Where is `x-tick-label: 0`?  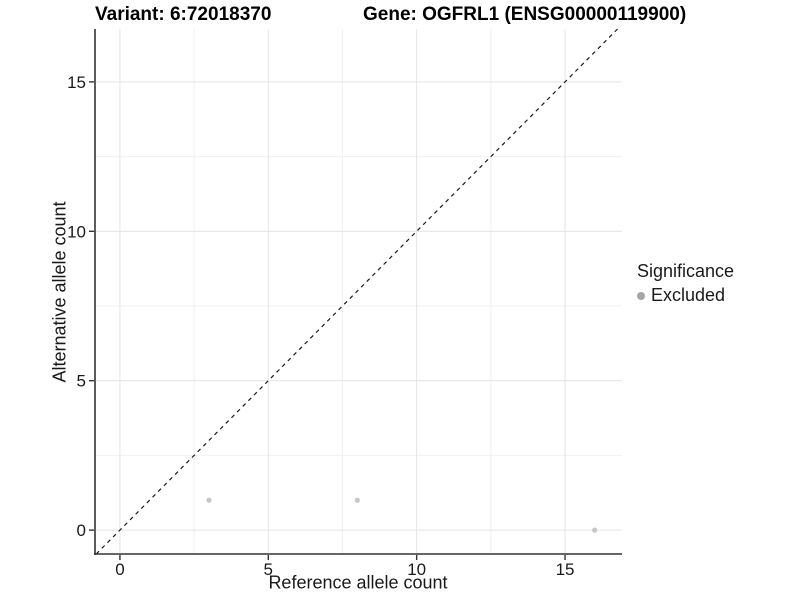
x-tick-label: 0 is located at coordinates (119, 569).